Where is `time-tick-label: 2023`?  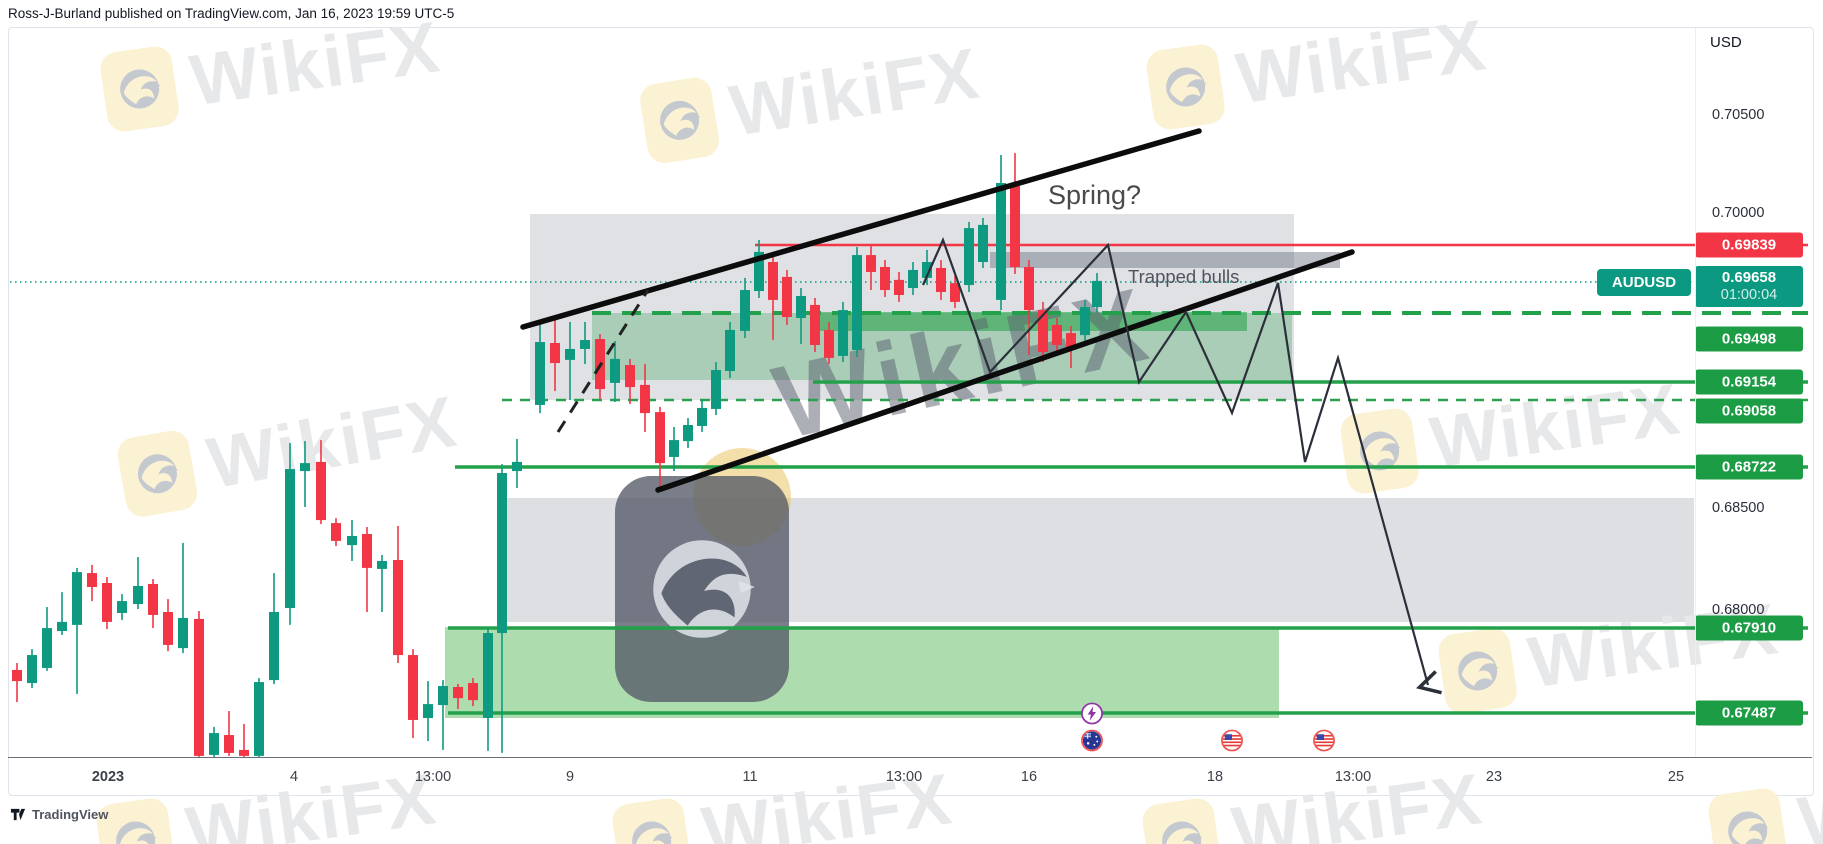 time-tick-label: 2023 is located at coordinates (108, 777).